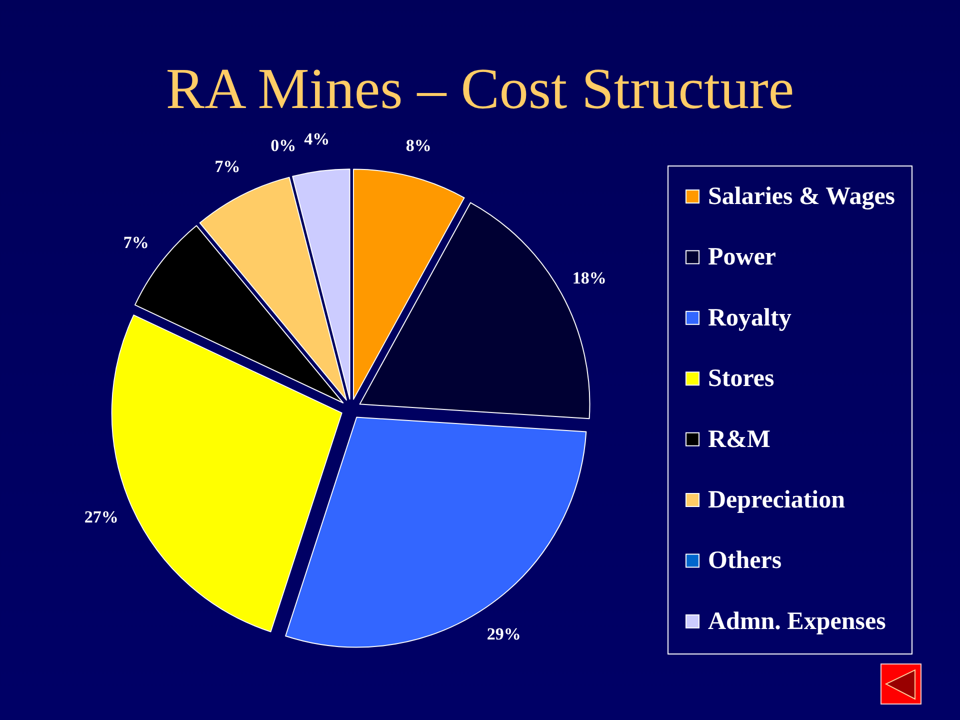 This screenshot has height=720, width=960. What do you see at coordinates (589, 278) in the screenshot?
I see `data-label: 18%` at bounding box center [589, 278].